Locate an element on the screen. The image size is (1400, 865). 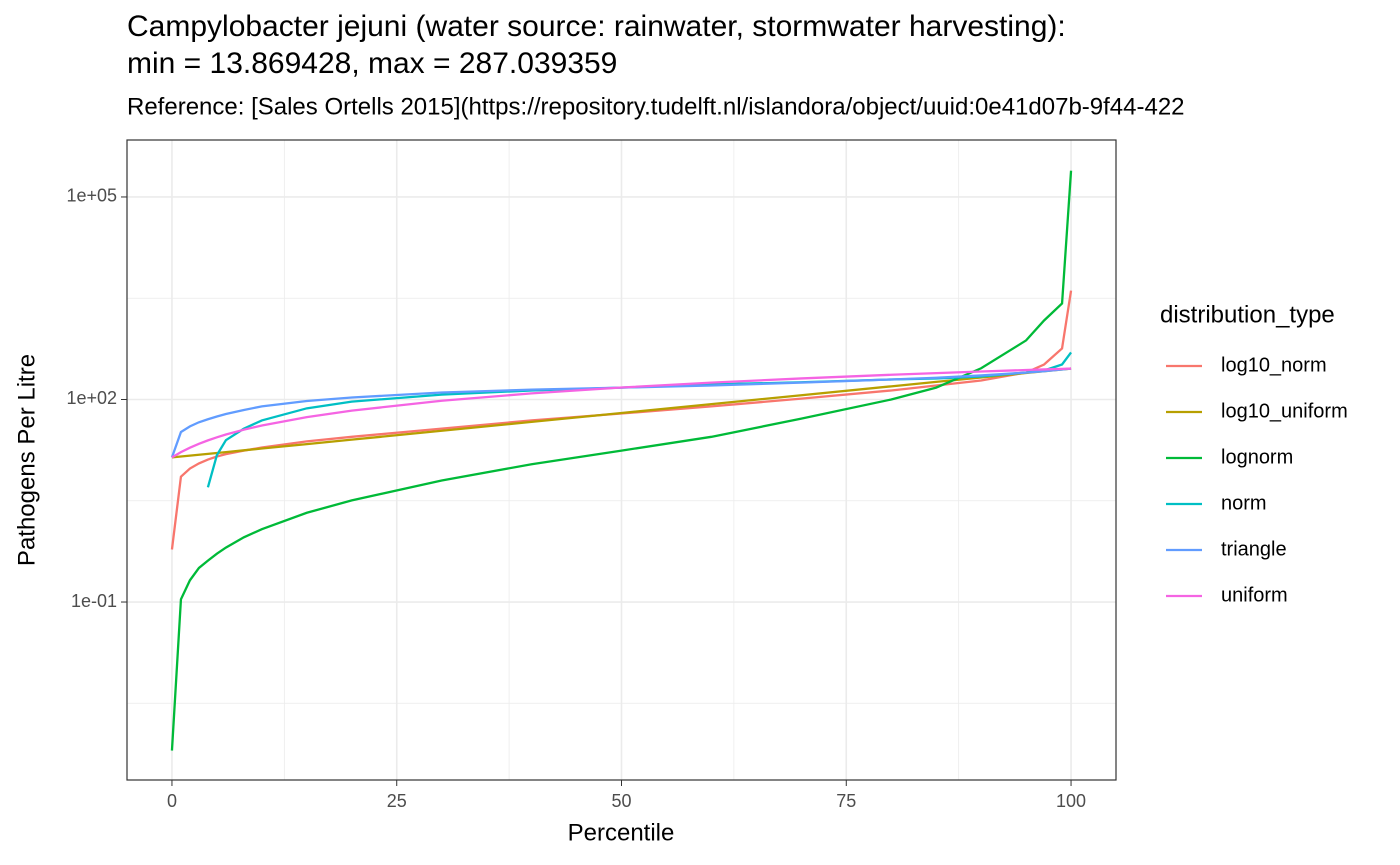
x-tick-label: 100 is located at coordinates (1071, 801).